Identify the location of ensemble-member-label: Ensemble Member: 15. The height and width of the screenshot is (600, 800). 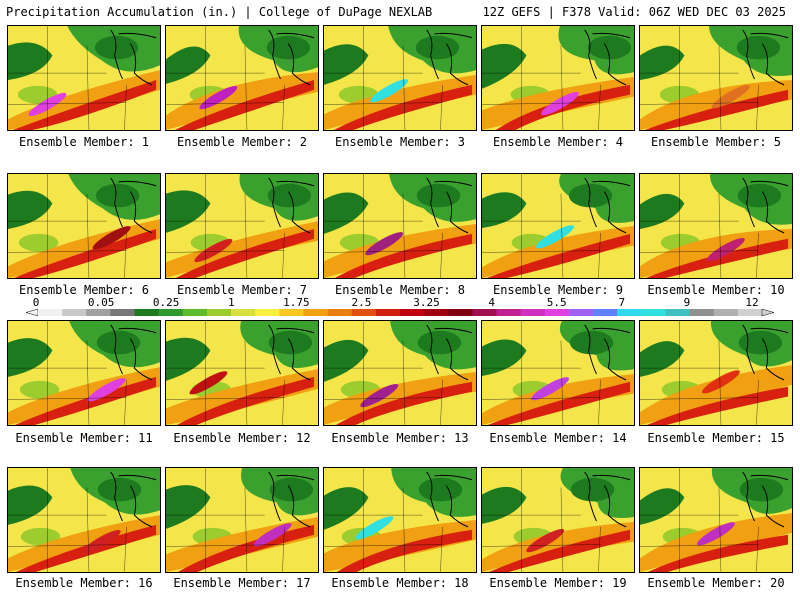
(716, 438).